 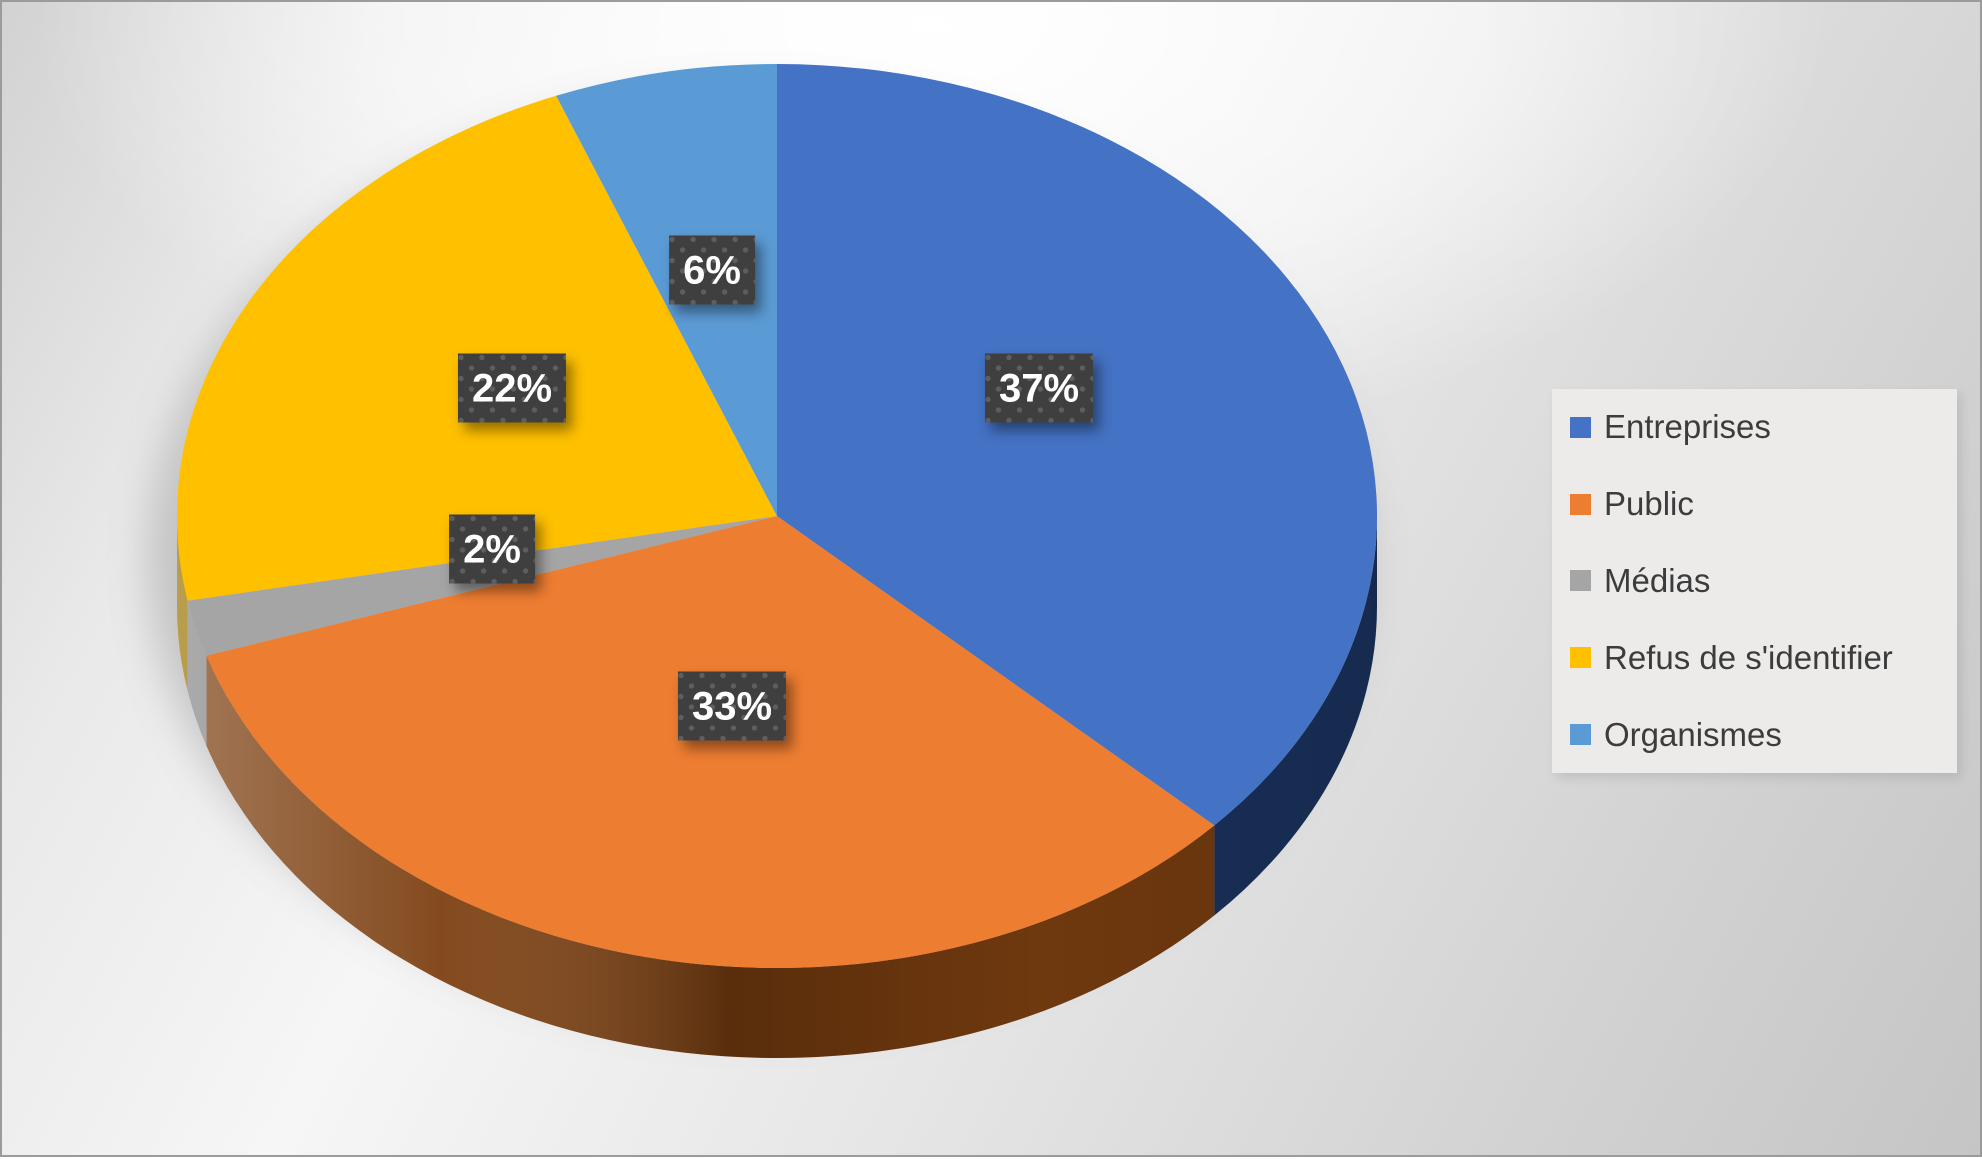 I want to click on legend-swatch-refus, so click(x=1580, y=658).